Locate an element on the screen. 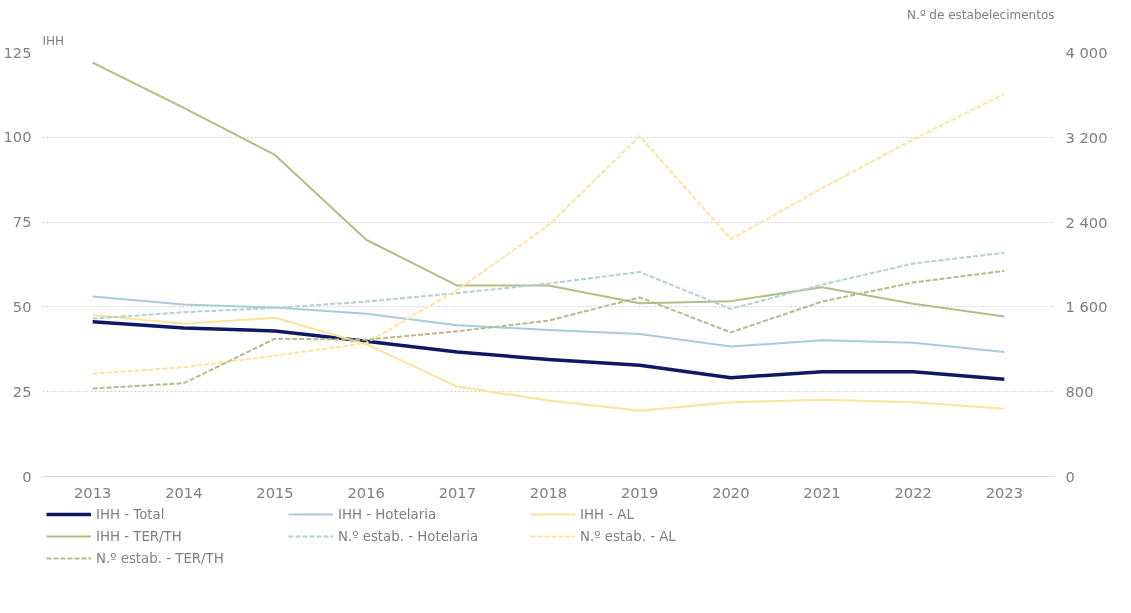 The width and height of the screenshot is (1131, 613). x-tick-label: 2020 is located at coordinates (731, 492).